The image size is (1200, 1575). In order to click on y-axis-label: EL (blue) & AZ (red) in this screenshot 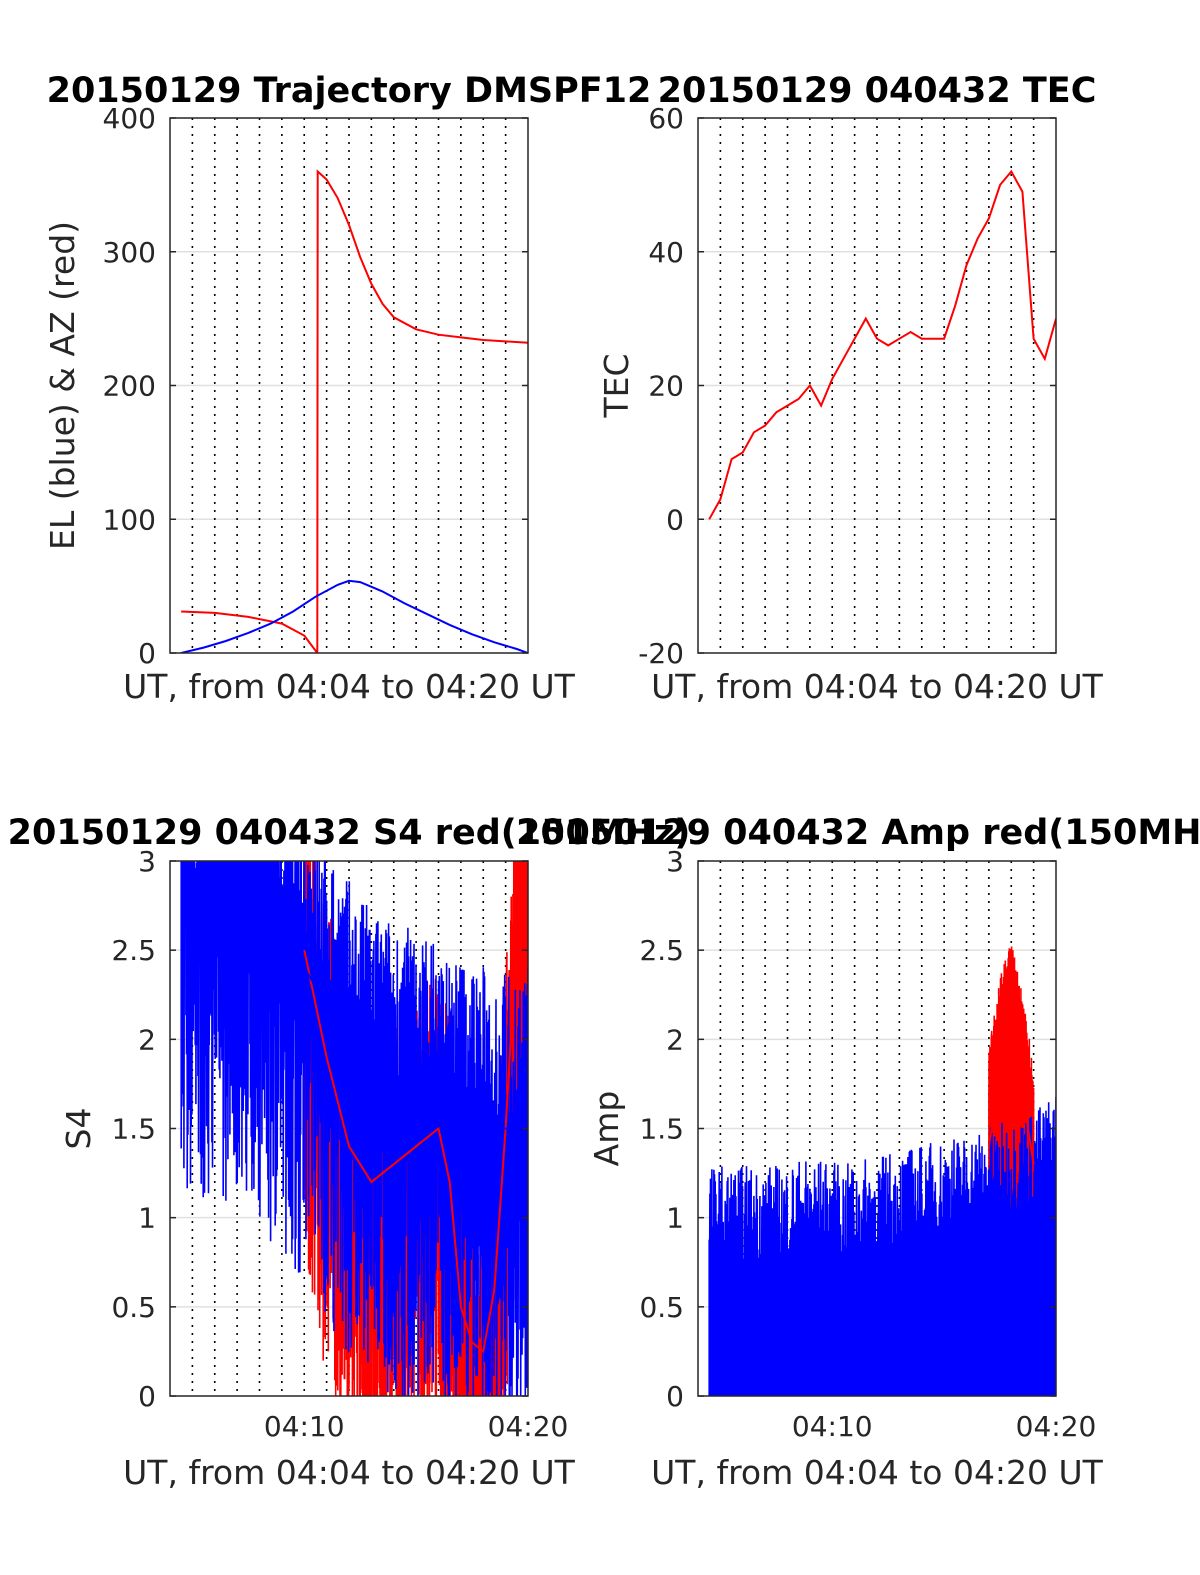, I will do `click(62, 385)`.